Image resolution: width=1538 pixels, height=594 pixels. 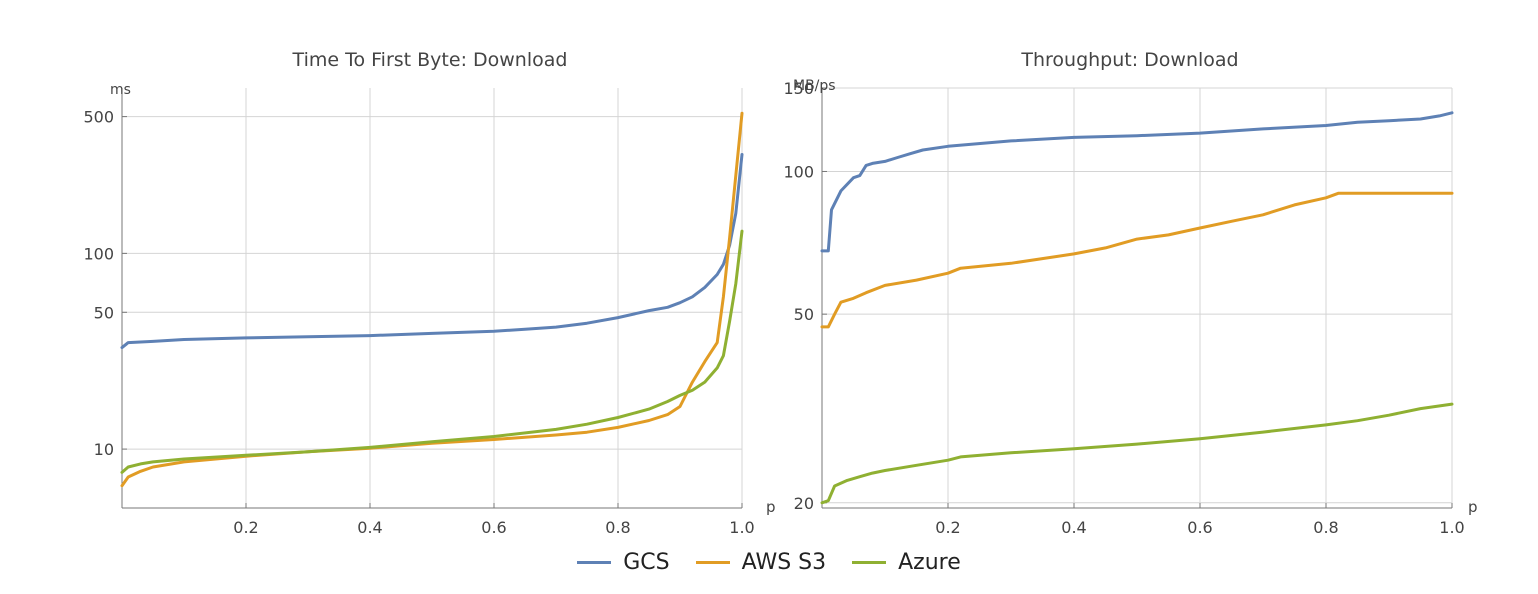 I want to click on y-axis-label: ms, so click(x=120, y=90).